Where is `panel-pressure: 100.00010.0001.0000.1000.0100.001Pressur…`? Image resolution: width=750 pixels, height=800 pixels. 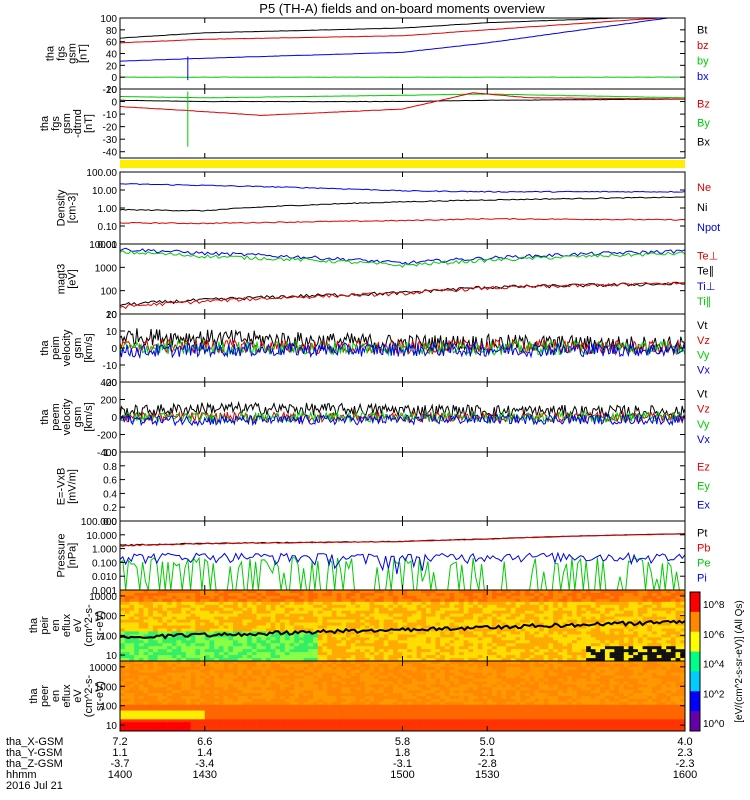
panel-pressure: 100.00010.0001.0000.1000.0100.001Pressur… is located at coordinates (383, 557).